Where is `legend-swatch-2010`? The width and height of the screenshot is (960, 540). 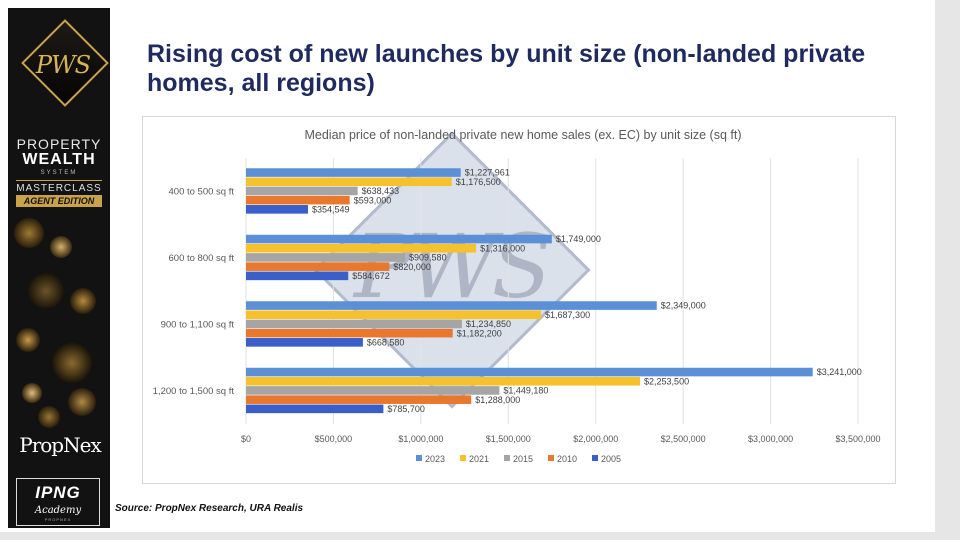 legend-swatch-2010 is located at coordinates (551, 458).